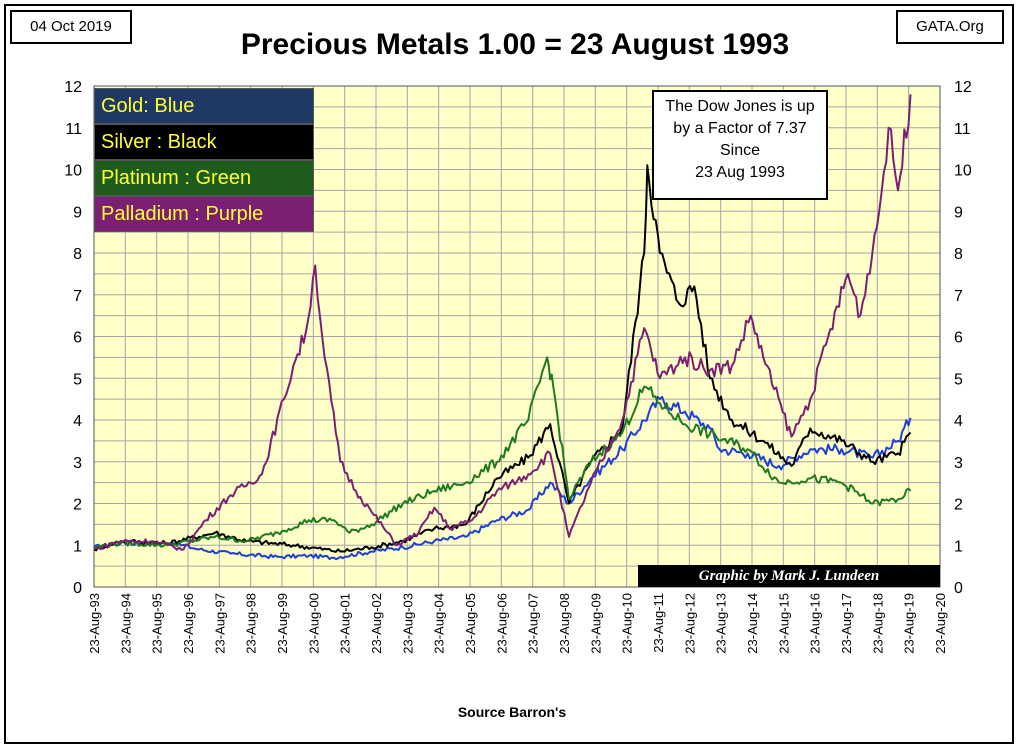  What do you see at coordinates (204, 106) in the screenshot?
I see `legend-gold: Gold: Blue` at bounding box center [204, 106].